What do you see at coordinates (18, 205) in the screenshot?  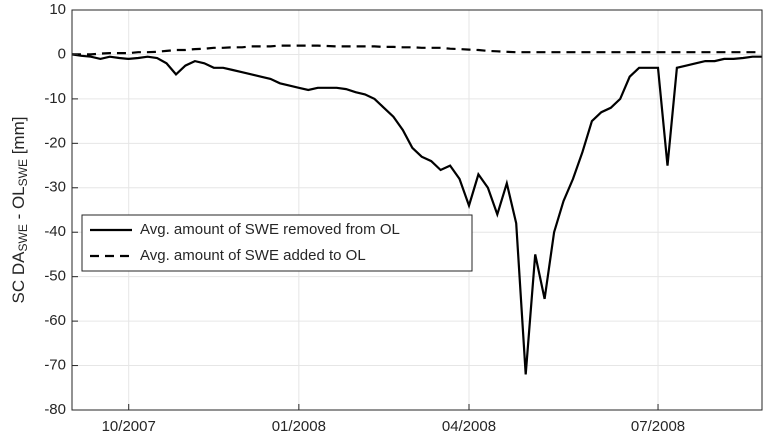 I see `y-axis-label-part: - OL` at bounding box center [18, 205].